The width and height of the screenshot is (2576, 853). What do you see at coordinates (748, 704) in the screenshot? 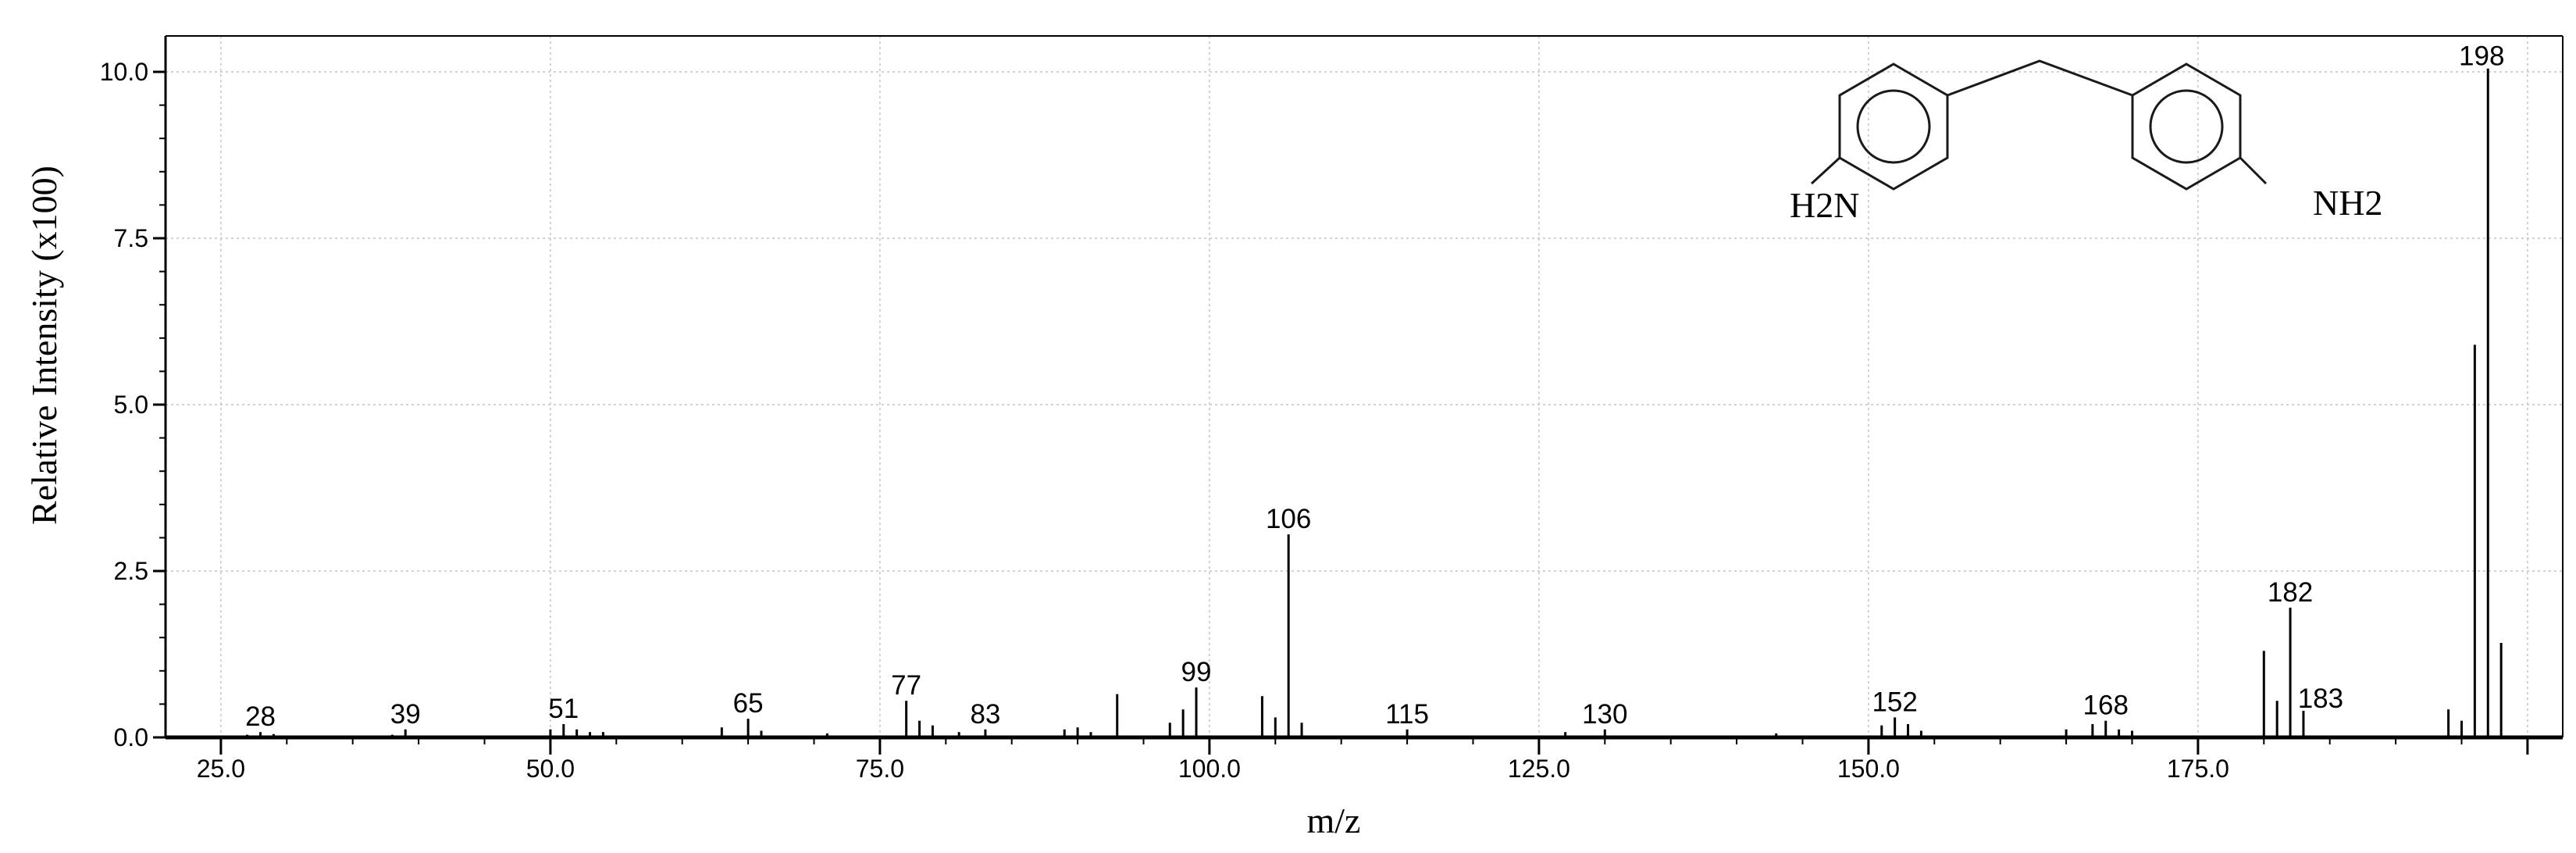
I see `peak-label: 65` at bounding box center [748, 704].